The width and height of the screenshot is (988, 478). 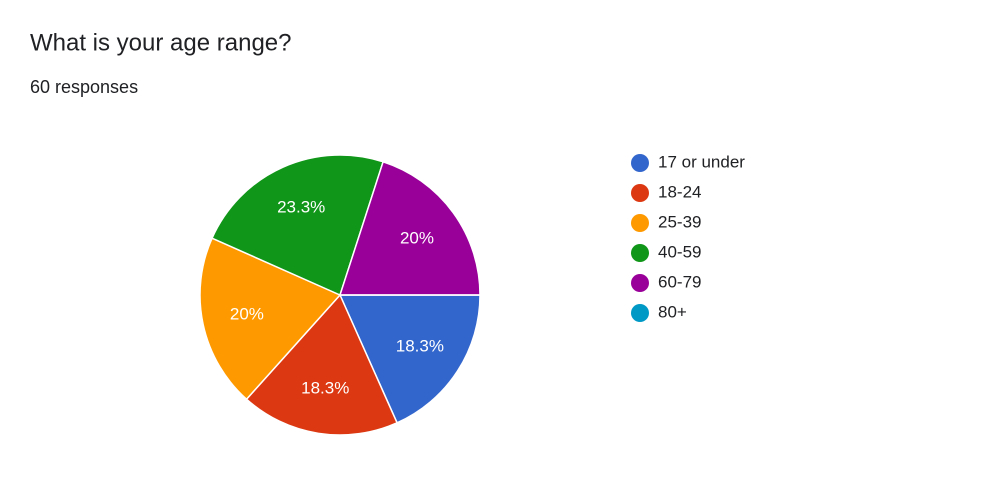 What do you see at coordinates (679, 221) in the screenshot?
I see `legend-label: 25-39` at bounding box center [679, 221].